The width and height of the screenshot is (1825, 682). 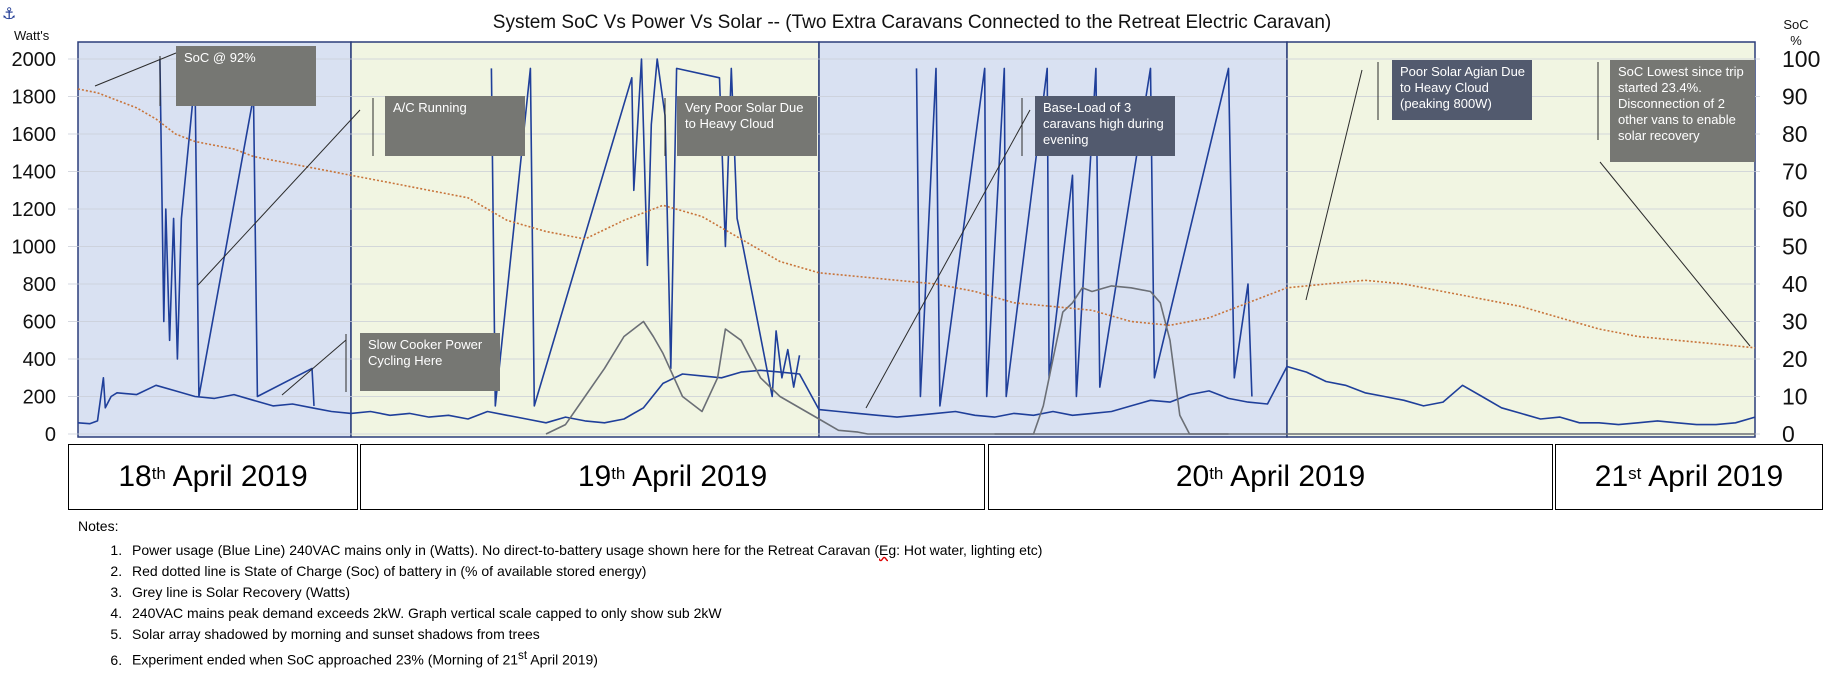 I want to click on right-tick-label: 0, so click(x=1788, y=433).